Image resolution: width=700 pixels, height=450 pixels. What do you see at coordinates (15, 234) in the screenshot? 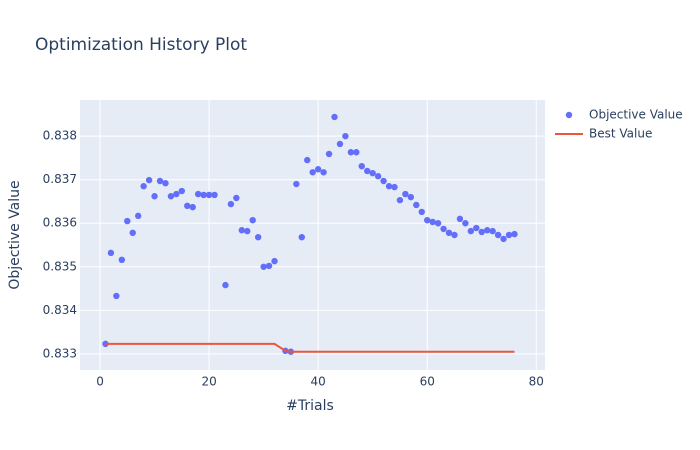
I see `y-axis-title: Objective Value` at bounding box center [15, 234].